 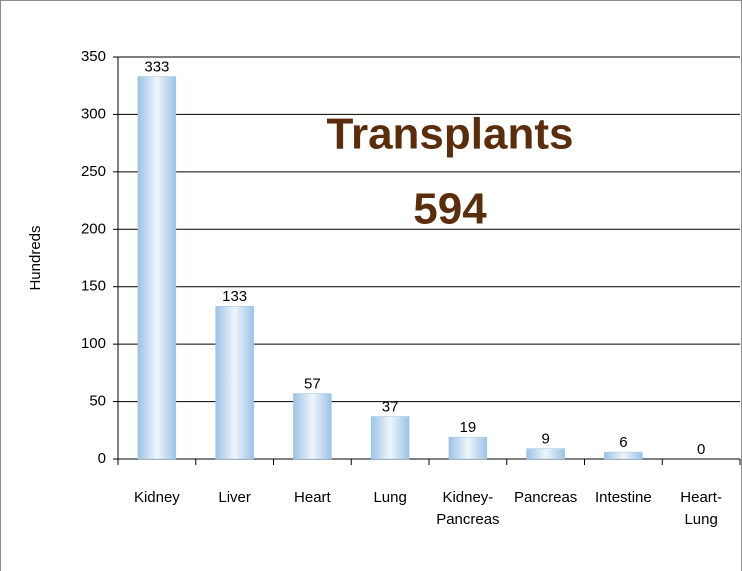 What do you see at coordinates (97, 401) in the screenshot?
I see `y-tick-label: 50` at bounding box center [97, 401].